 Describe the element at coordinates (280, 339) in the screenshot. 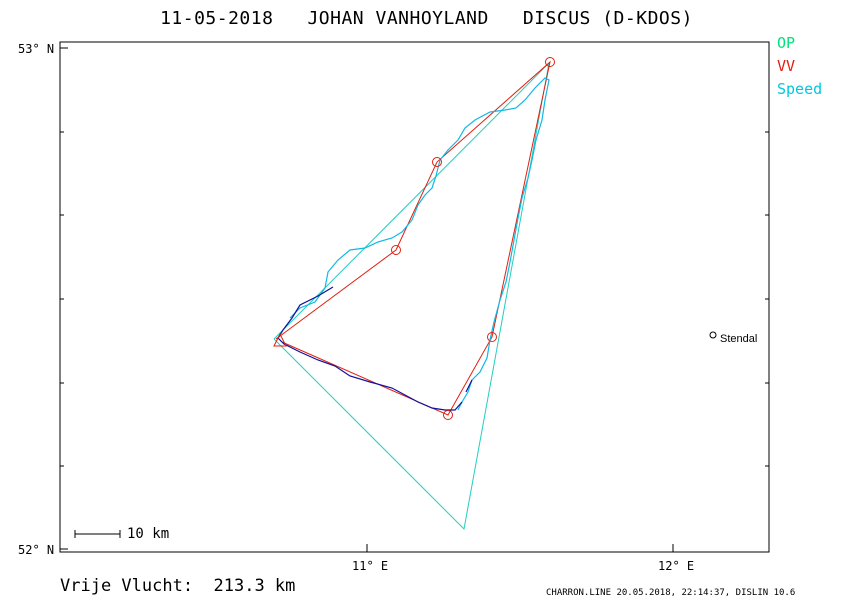

I see `start-triangle-marker` at that location.